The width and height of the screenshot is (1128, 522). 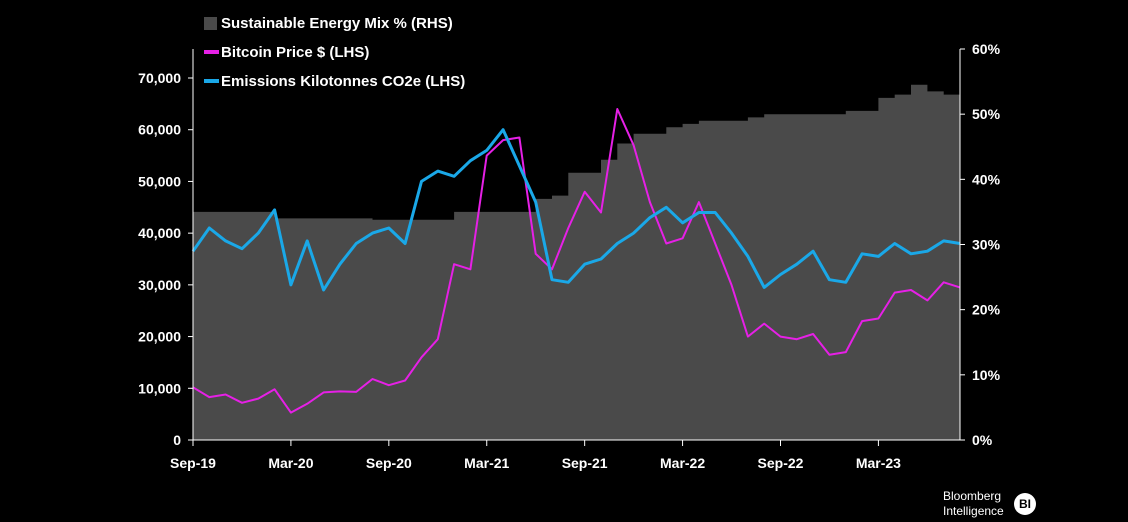 I want to click on y-right-tick-label: 50%, so click(x=986, y=114).